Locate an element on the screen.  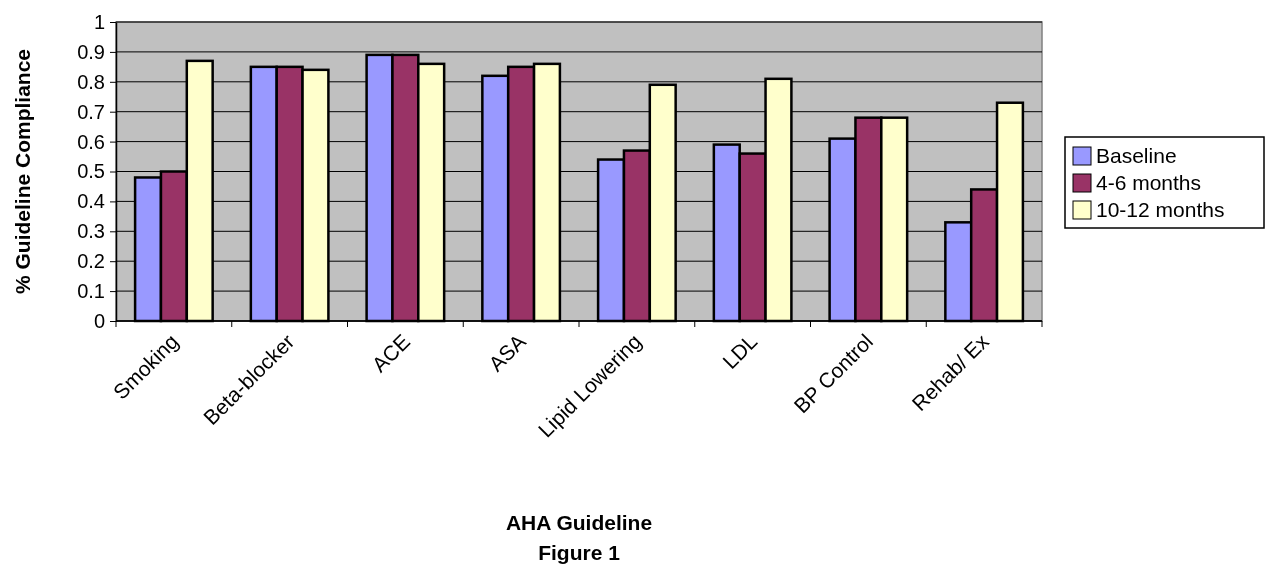
y-tick-label: 0.3 is located at coordinates (91, 231).